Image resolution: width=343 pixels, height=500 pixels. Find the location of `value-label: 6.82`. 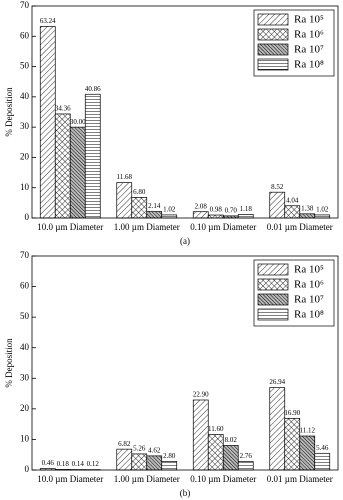

value-label: 6.82 is located at coordinates (124, 444).